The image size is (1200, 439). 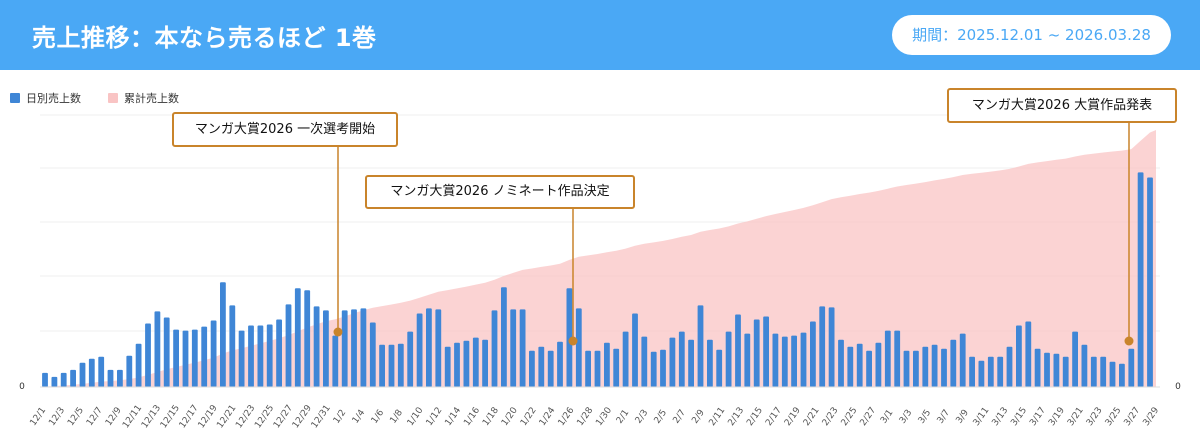 I want to click on x-tick-label: 2/1, so click(x=623, y=417).